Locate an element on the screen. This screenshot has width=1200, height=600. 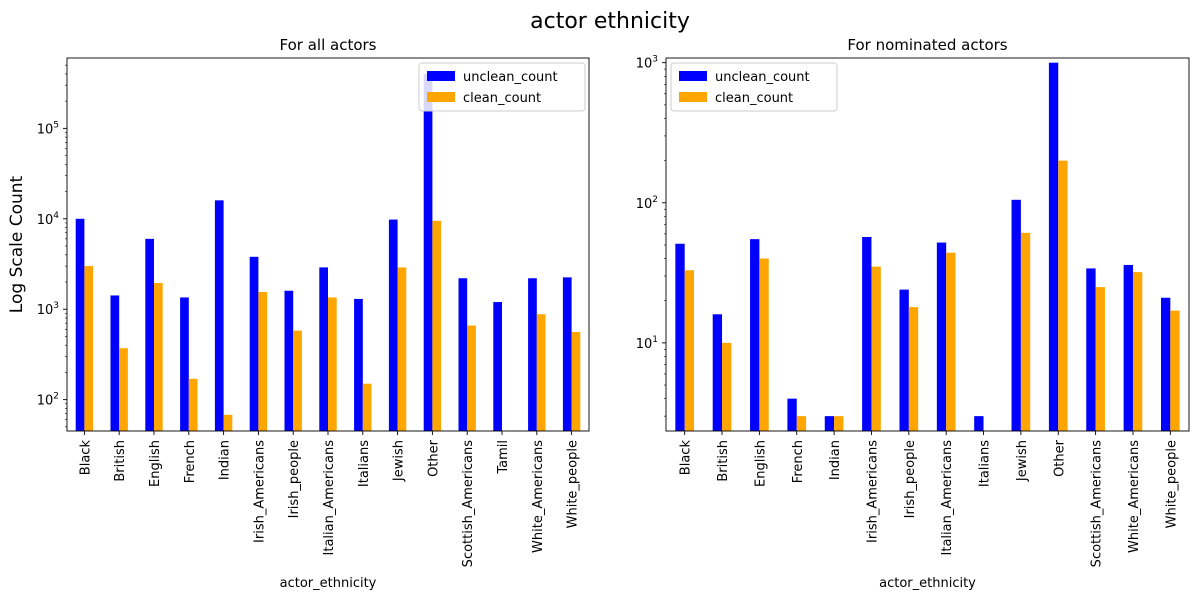
legend-swatch-unclean_count is located at coordinates (693, 76).